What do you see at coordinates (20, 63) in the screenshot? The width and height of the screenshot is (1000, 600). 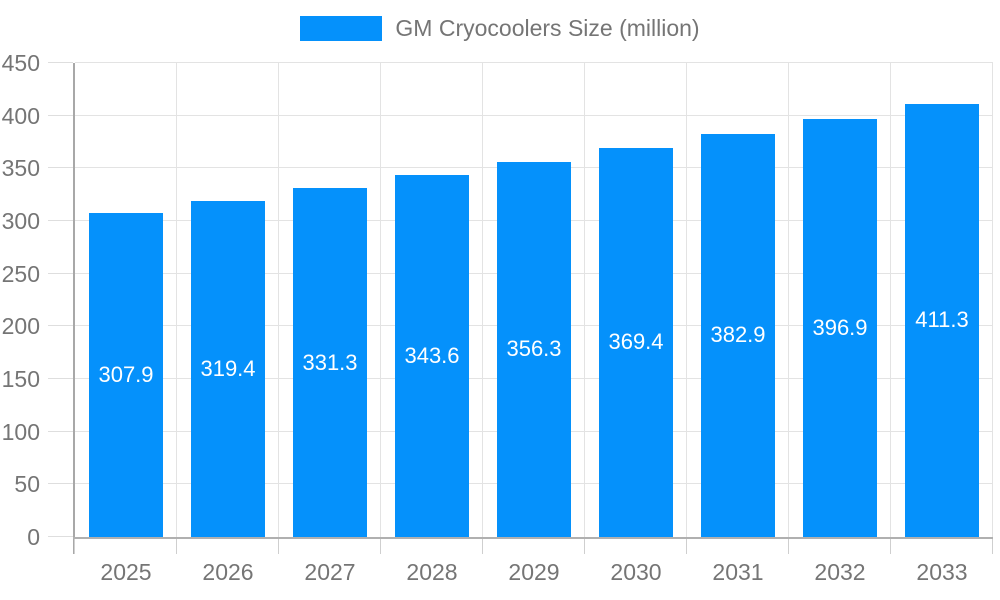 I see `y-axis-tick-label: 450` at bounding box center [20, 63].